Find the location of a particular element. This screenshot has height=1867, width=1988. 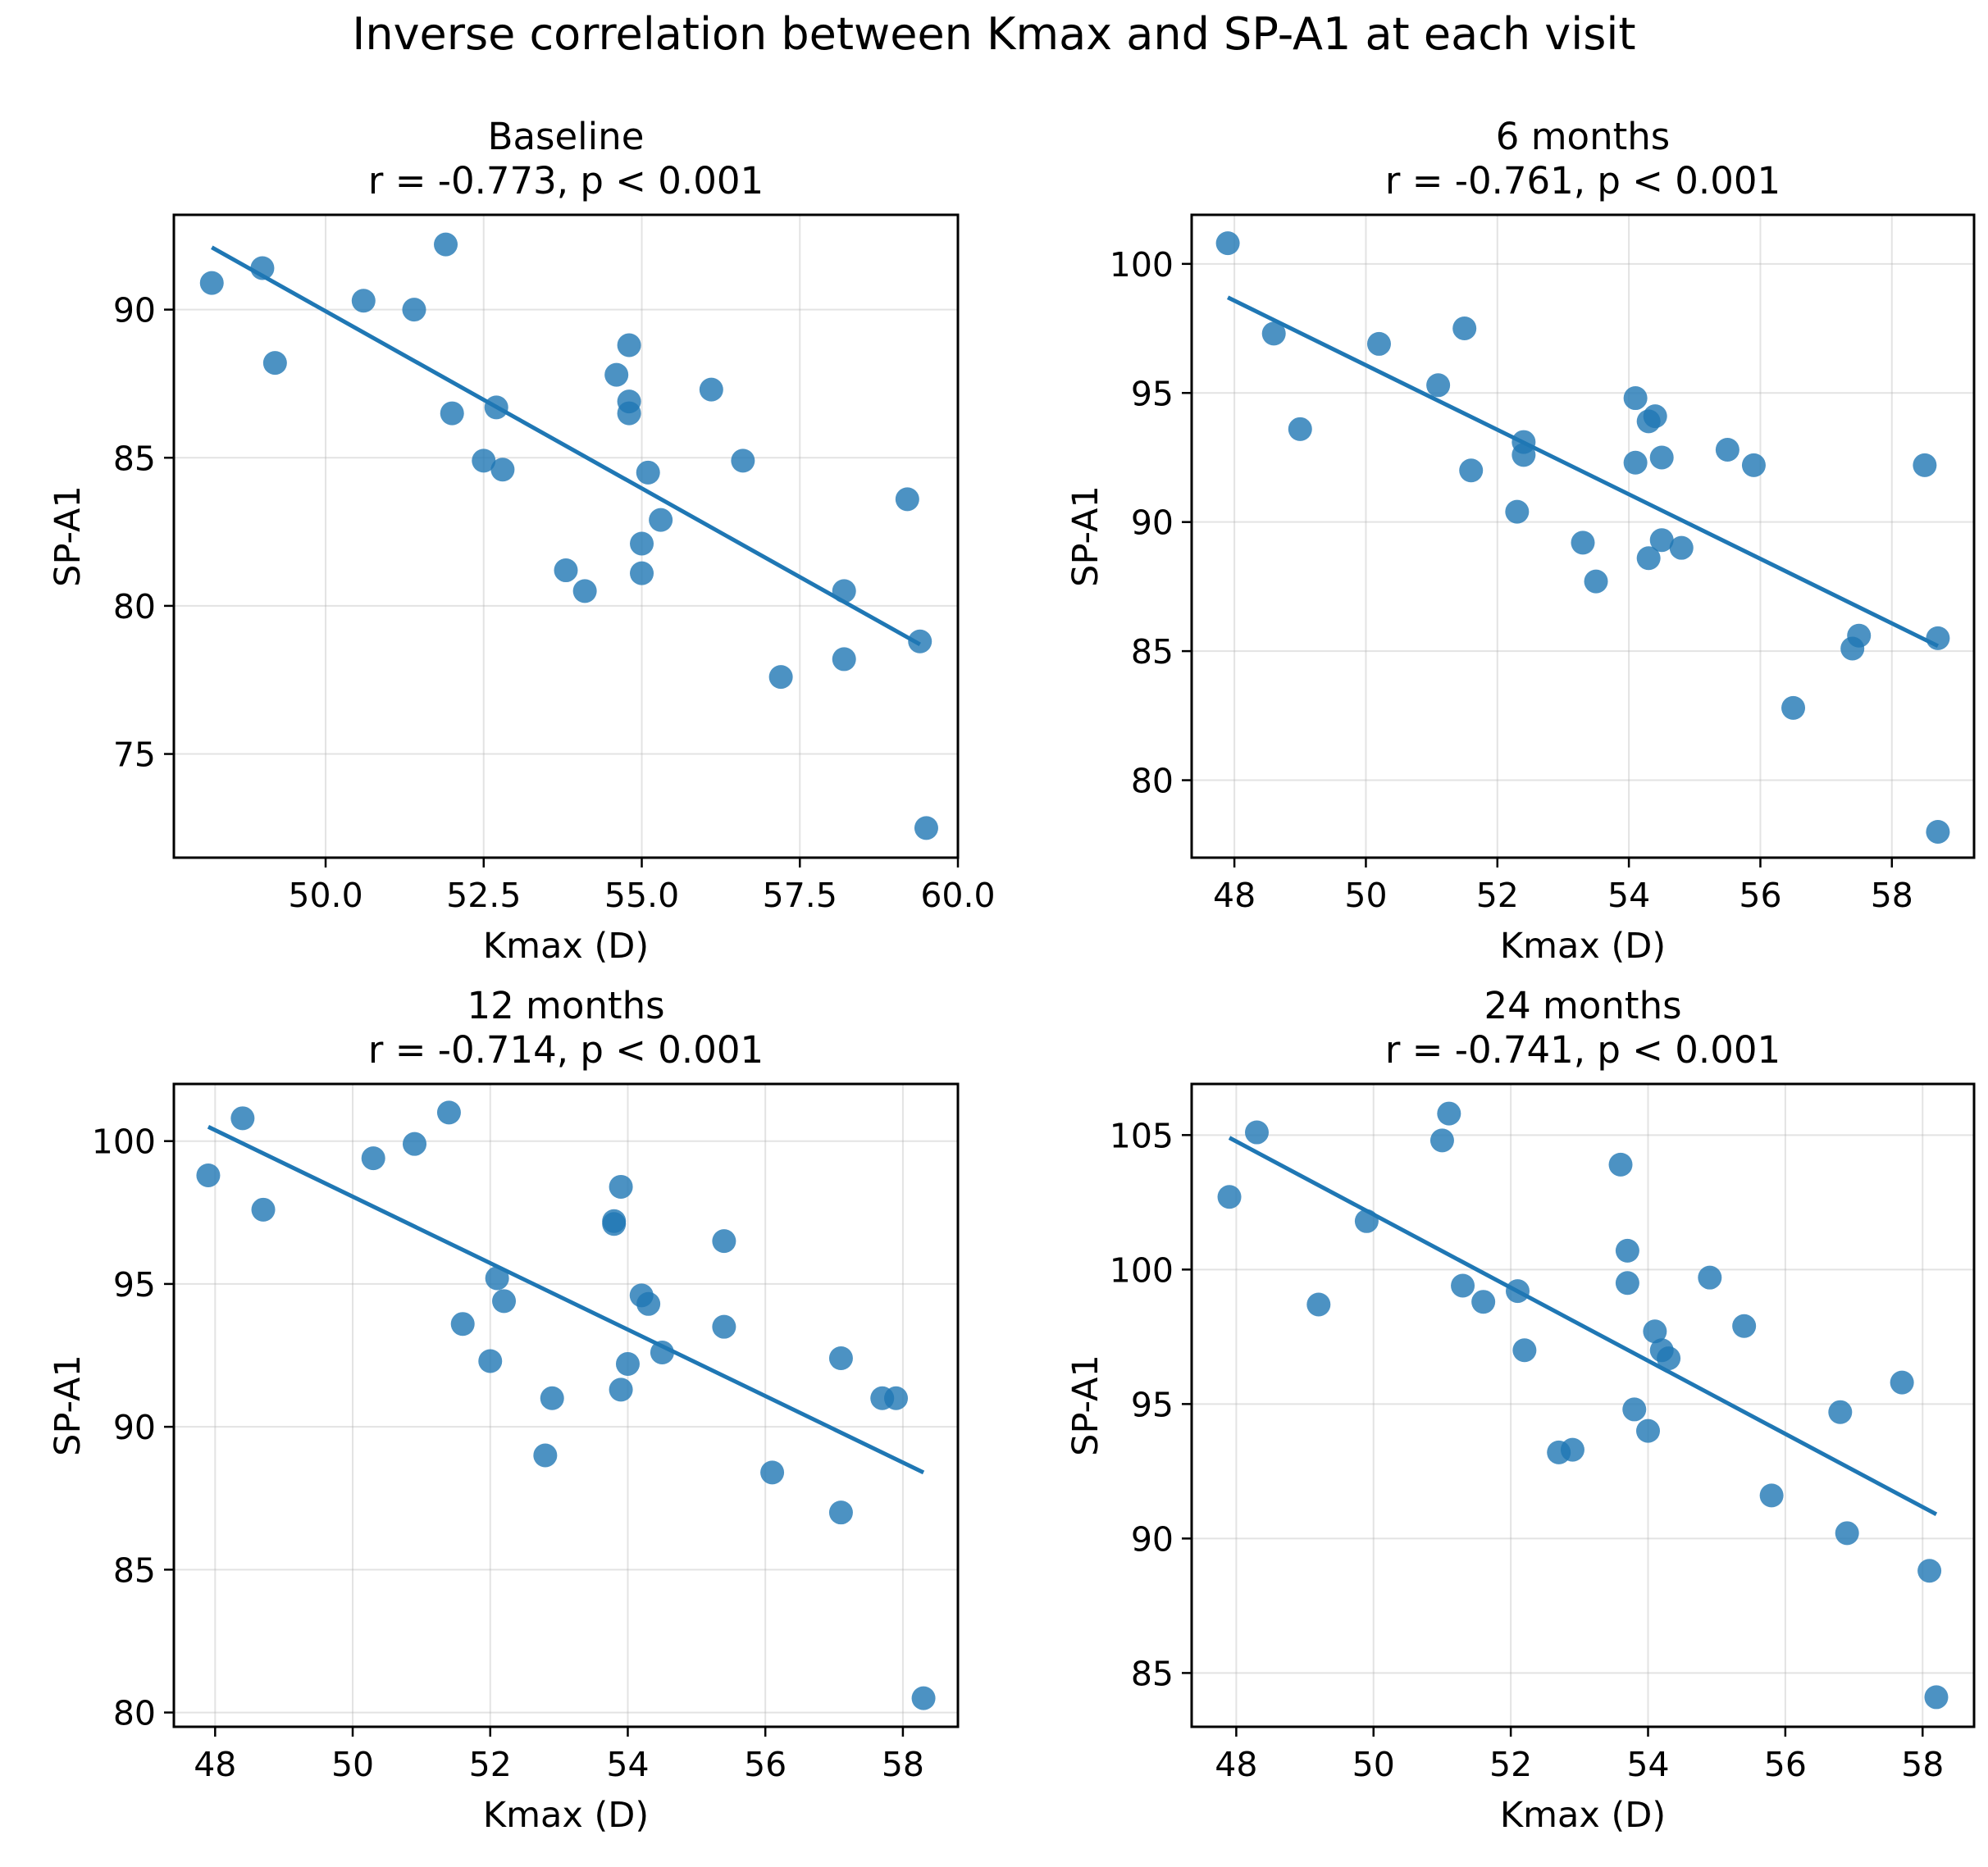

y-tick-label: 75 is located at coordinates (134, 755).